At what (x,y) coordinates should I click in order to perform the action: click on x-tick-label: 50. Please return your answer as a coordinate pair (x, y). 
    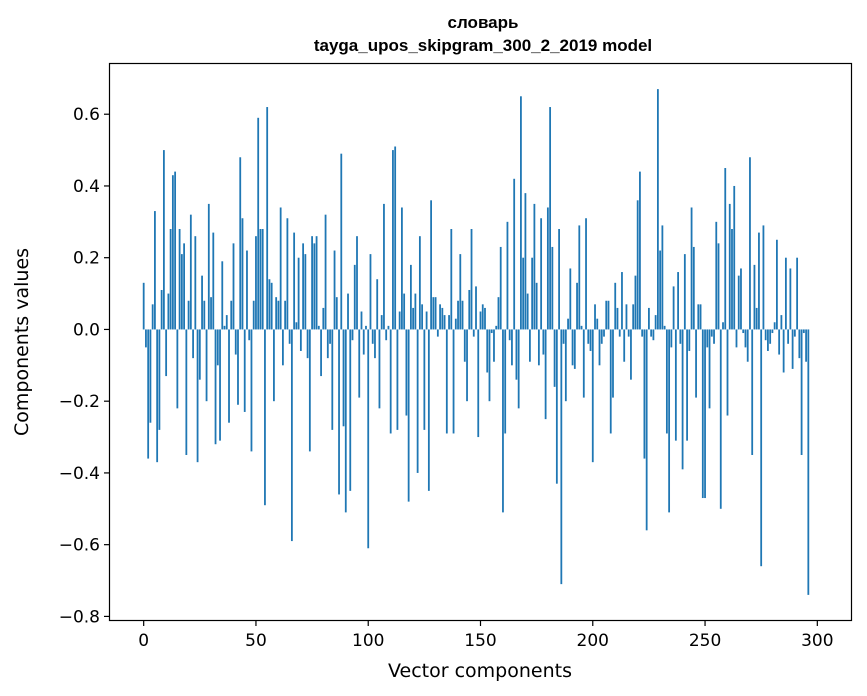
    Looking at the image, I should click on (256, 641).